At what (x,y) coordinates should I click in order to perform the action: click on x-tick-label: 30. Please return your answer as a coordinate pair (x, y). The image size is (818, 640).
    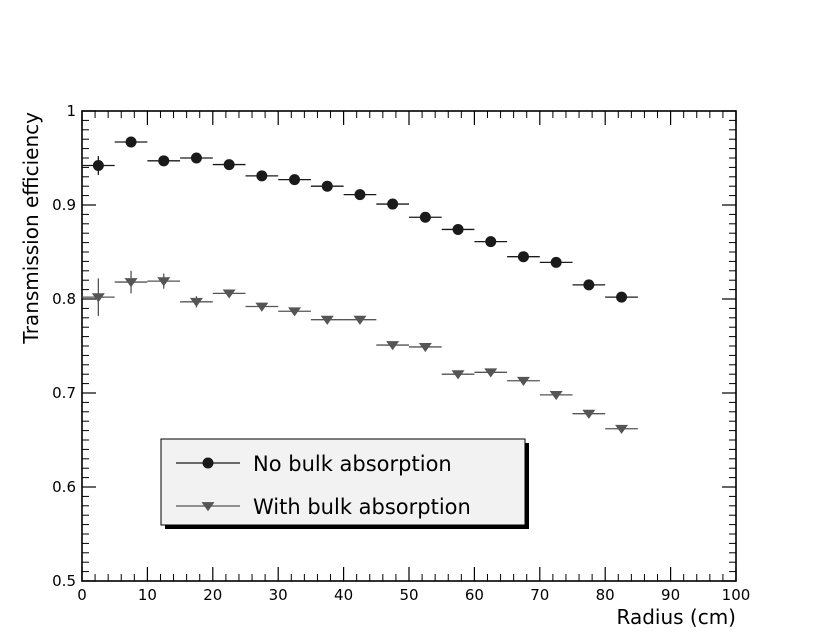
    Looking at the image, I should click on (278, 595).